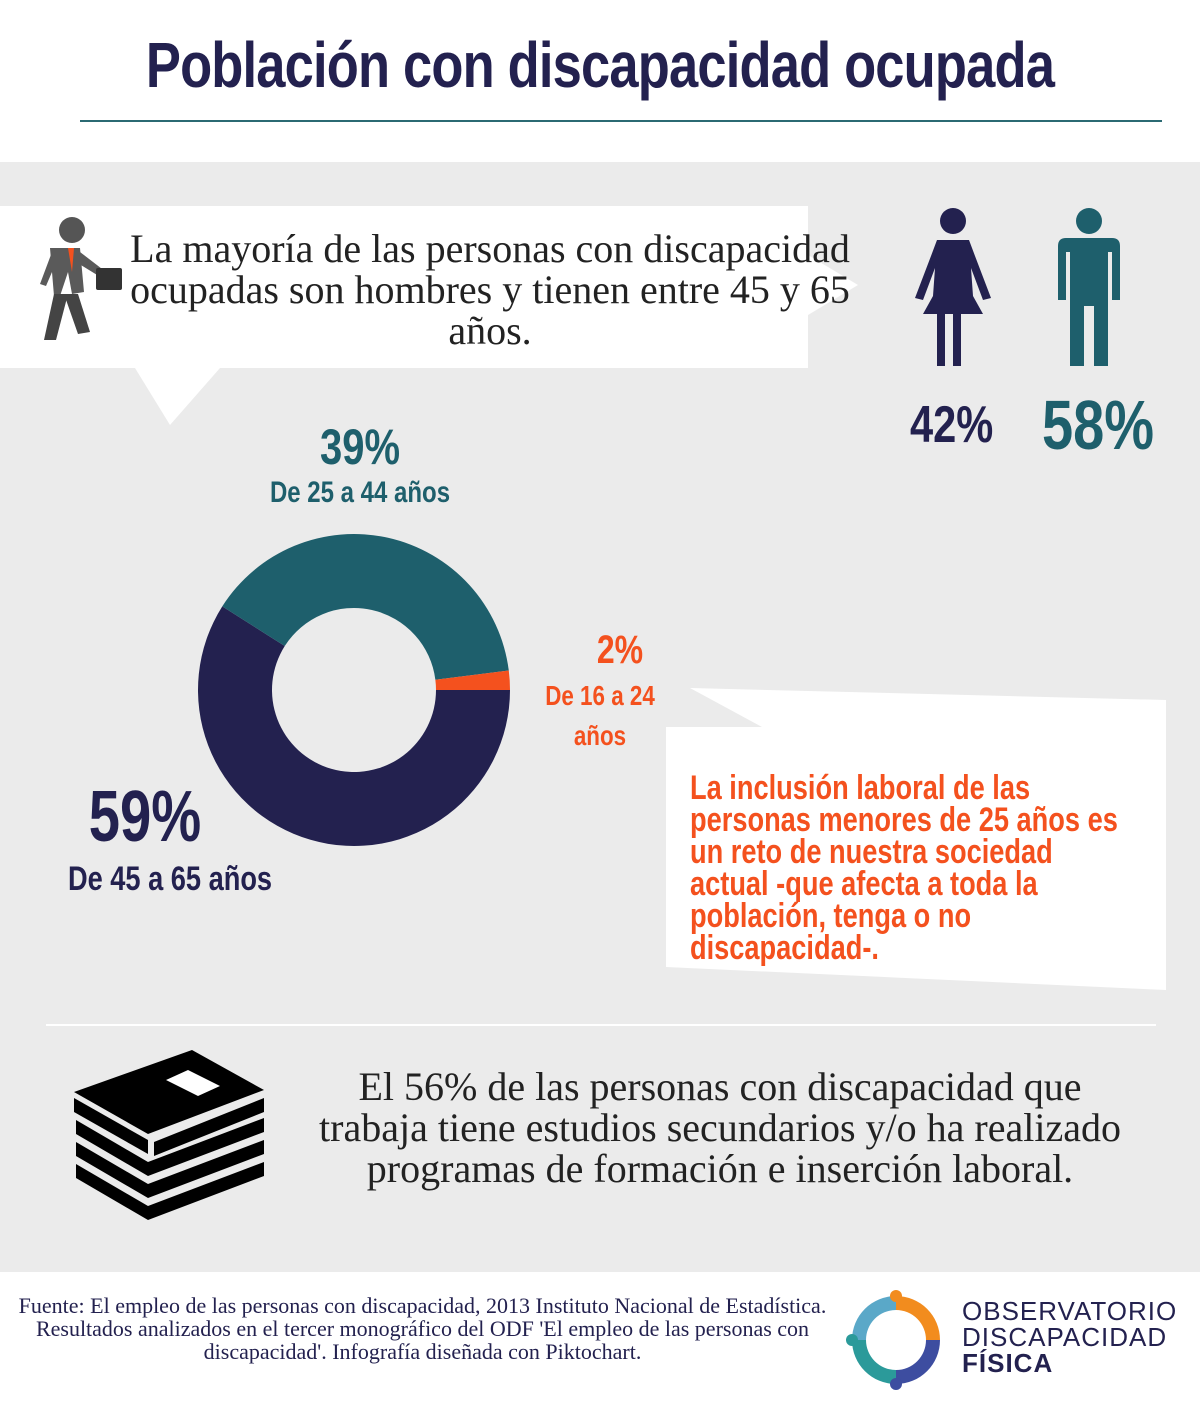 The image size is (1200, 1414). I want to click on data-label-45-65-value: 59%, so click(145, 817).